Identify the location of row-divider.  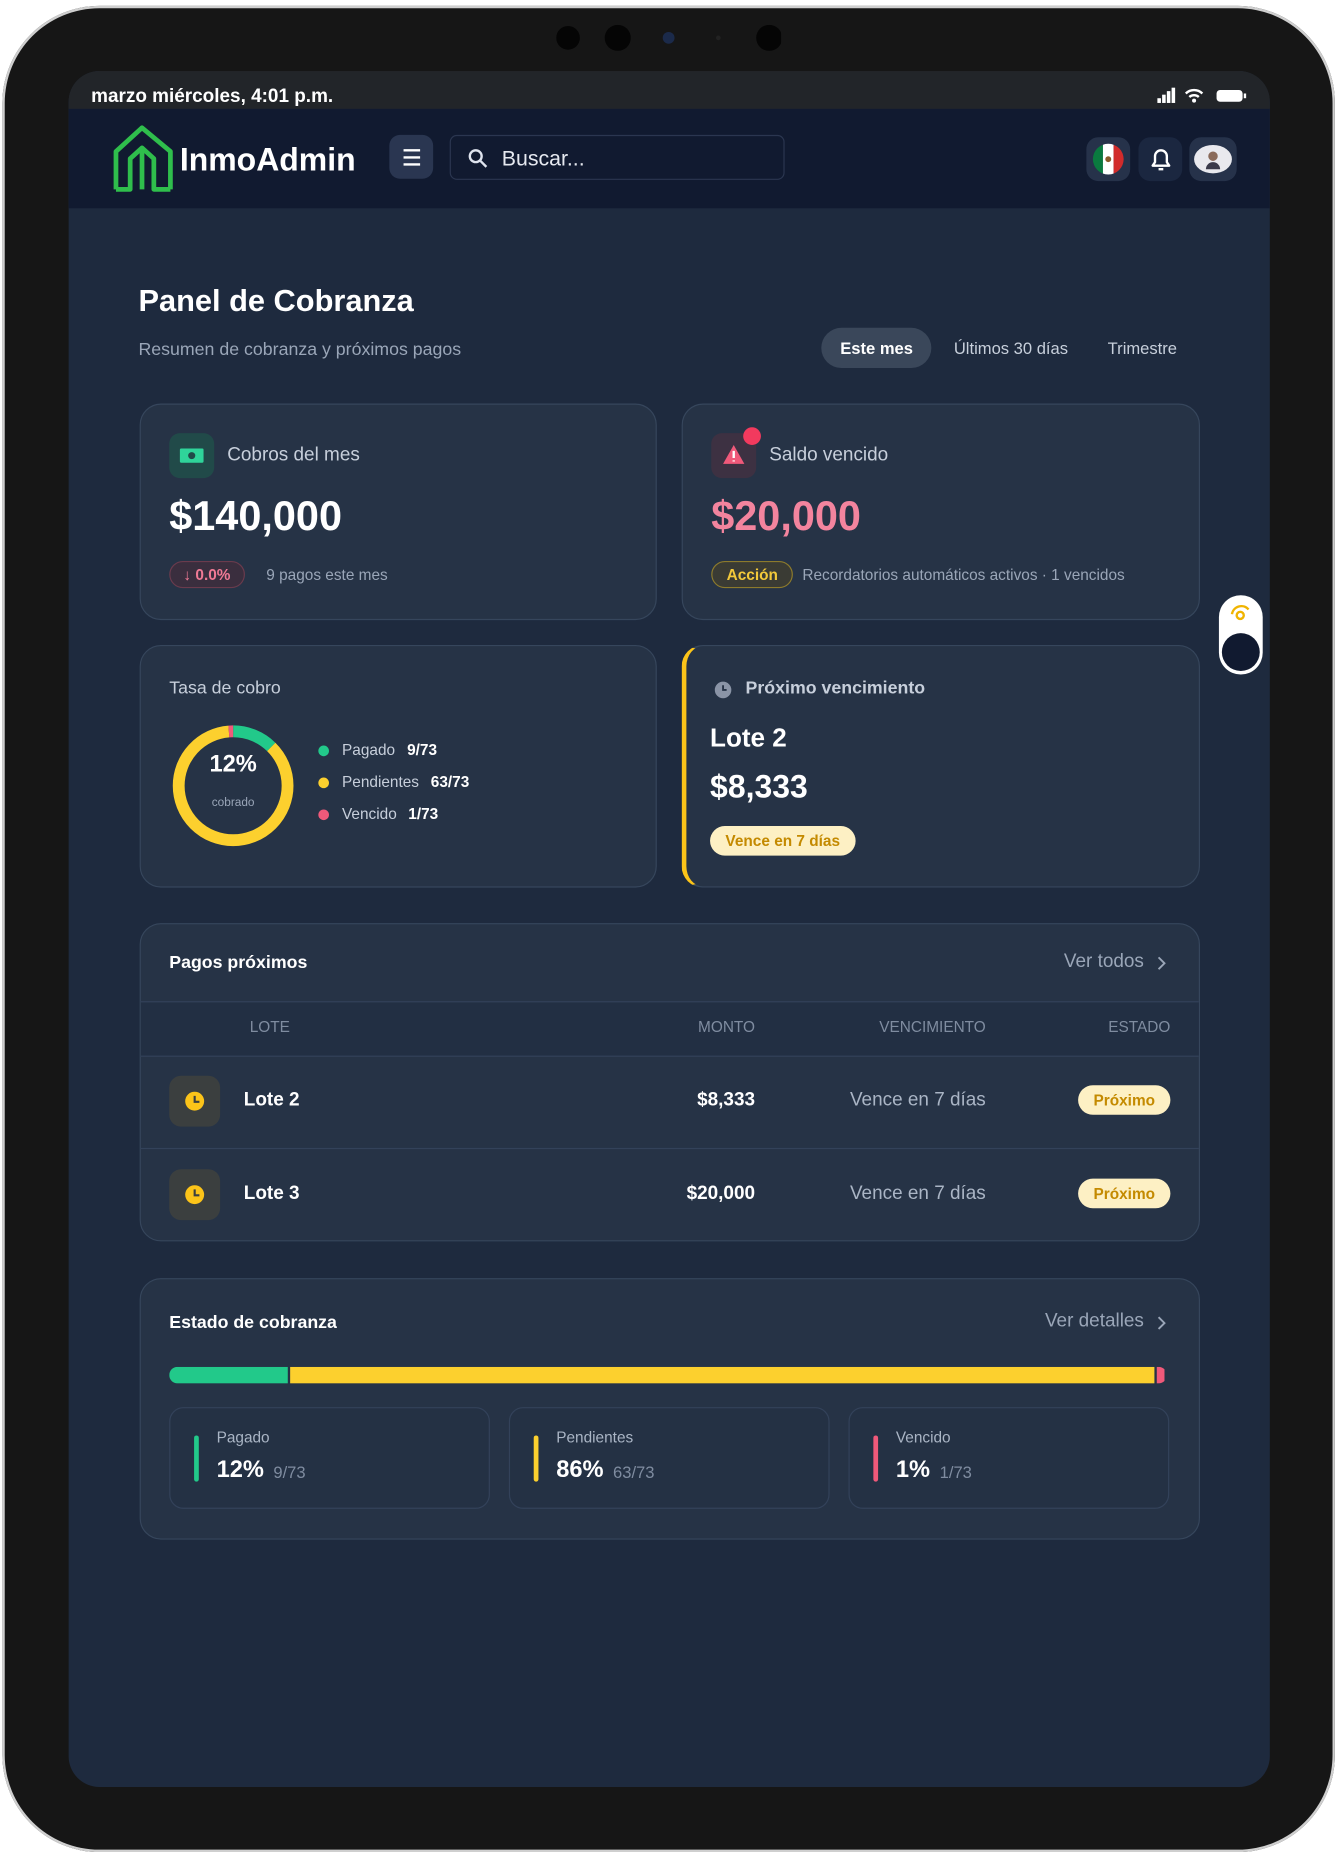
(669, 1148).